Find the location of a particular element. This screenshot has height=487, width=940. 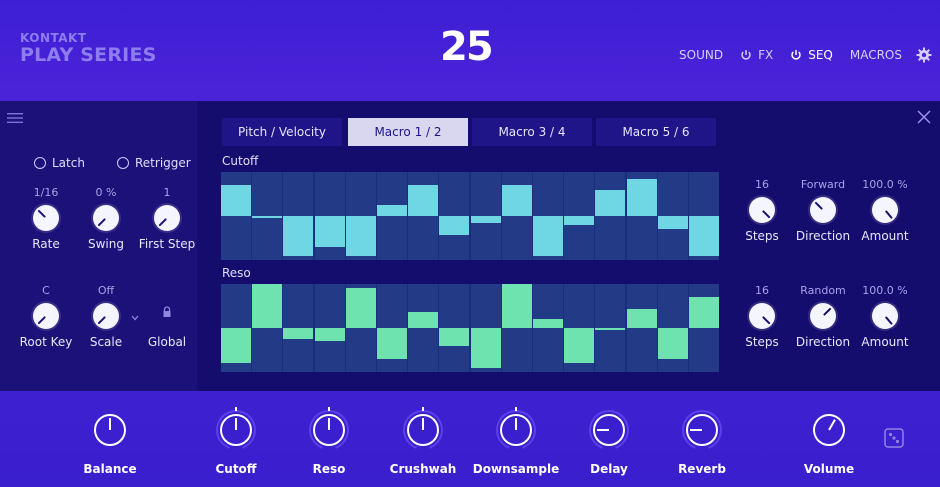

latch-label: Latch is located at coordinates (68, 163).